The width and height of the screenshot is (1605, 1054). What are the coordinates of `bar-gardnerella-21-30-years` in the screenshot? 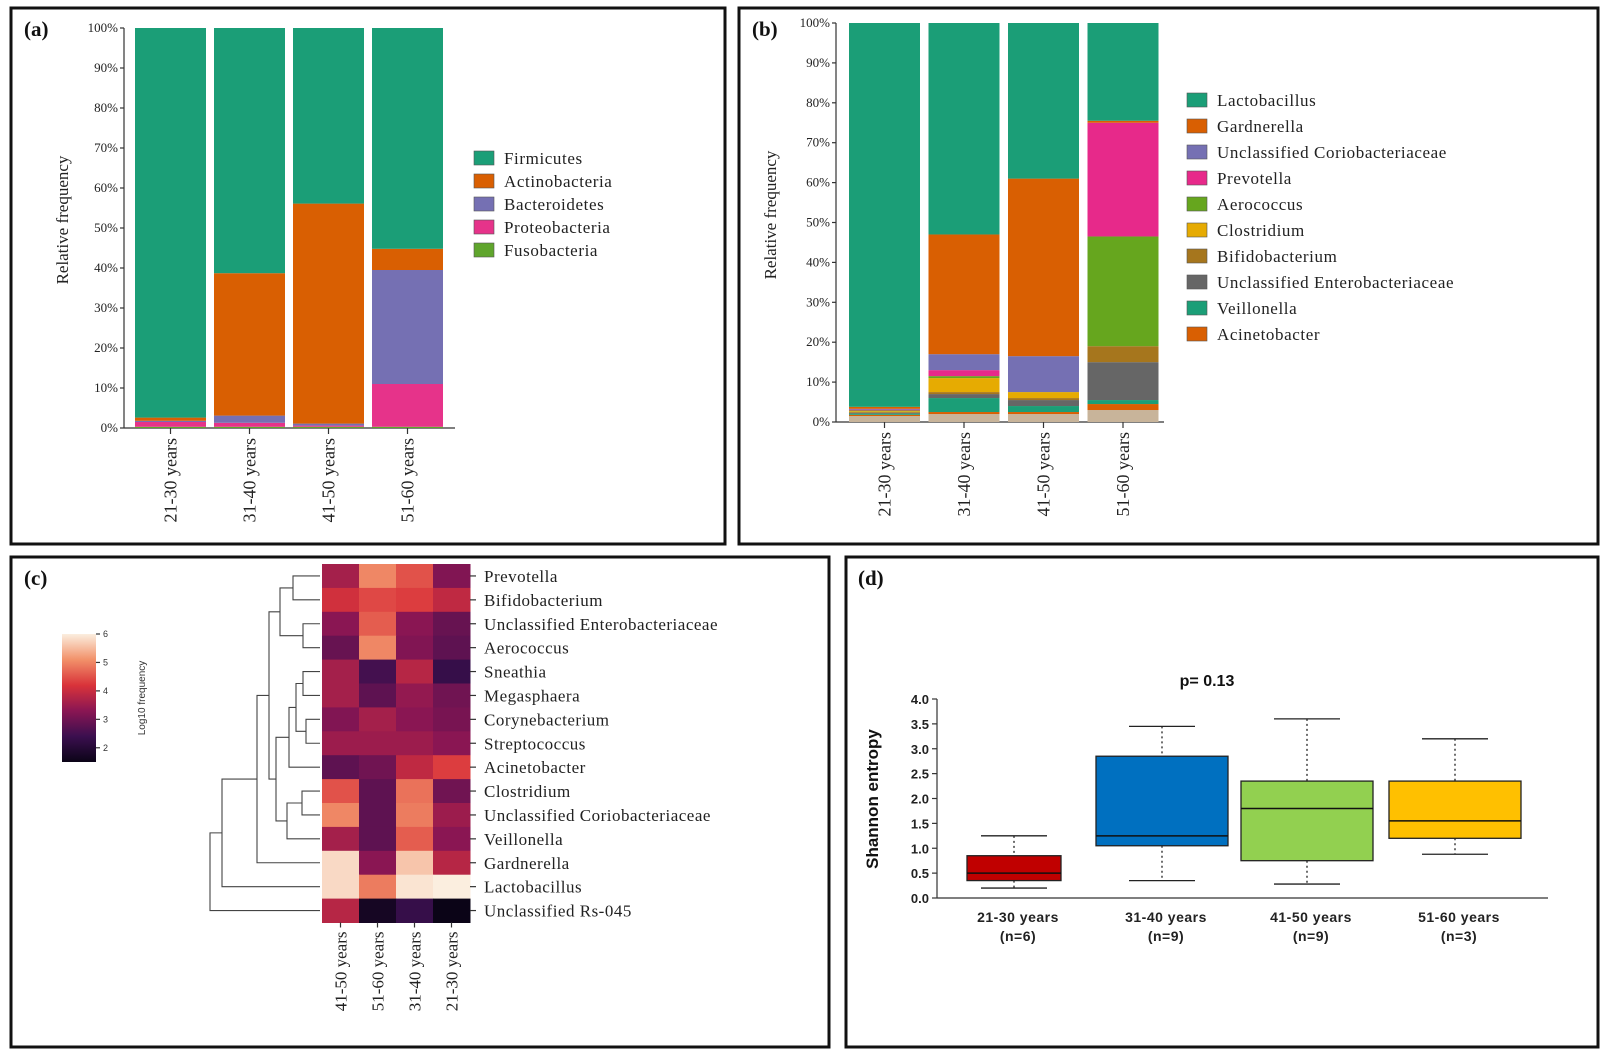 It's located at (884, 407).